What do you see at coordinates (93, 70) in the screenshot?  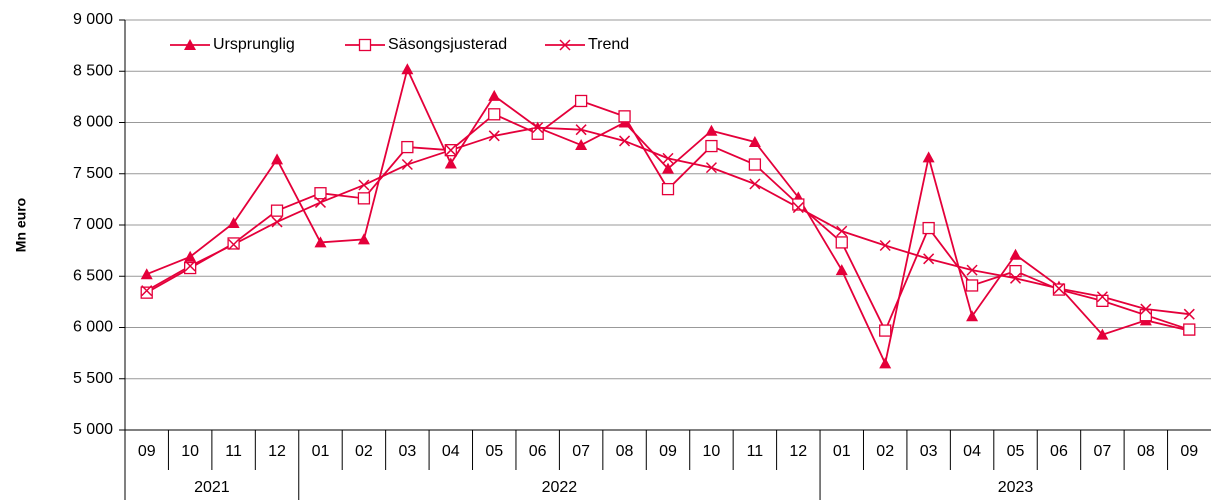 I see `y-tick-label: 8 500` at bounding box center [93, 70].